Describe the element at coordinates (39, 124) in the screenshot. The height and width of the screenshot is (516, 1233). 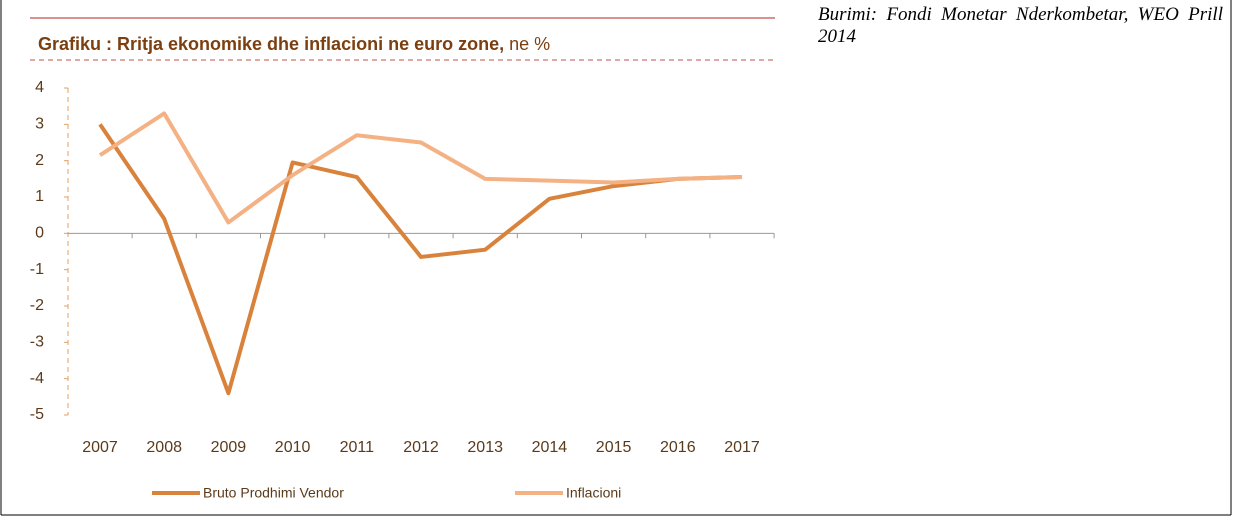
I see `y-tick-label: 3` at that location.